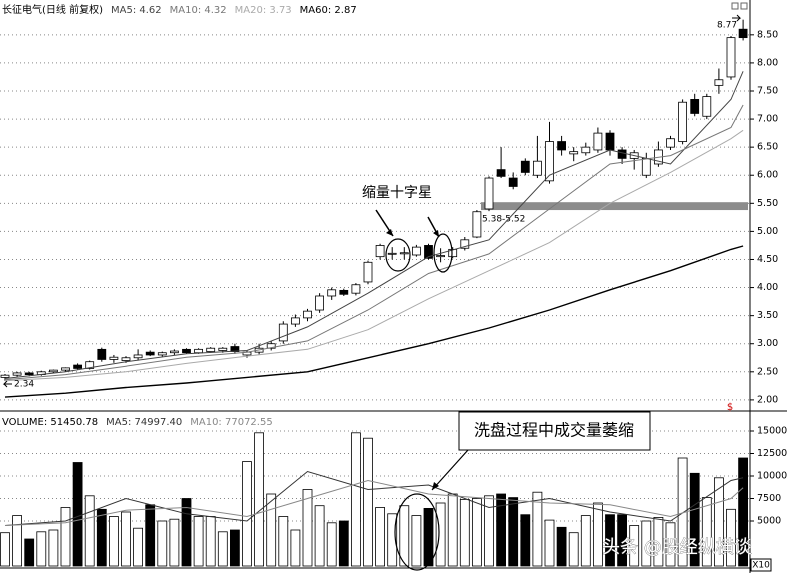  I want to click on y-tick-label: 12500, so click(772, 453).